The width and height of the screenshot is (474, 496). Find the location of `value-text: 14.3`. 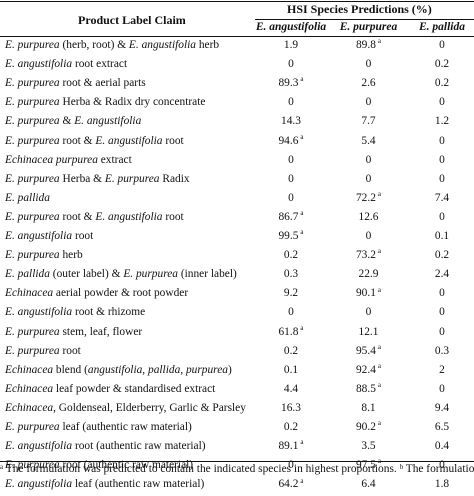

value-text: 14.3 is located at coordinates (291, 121).